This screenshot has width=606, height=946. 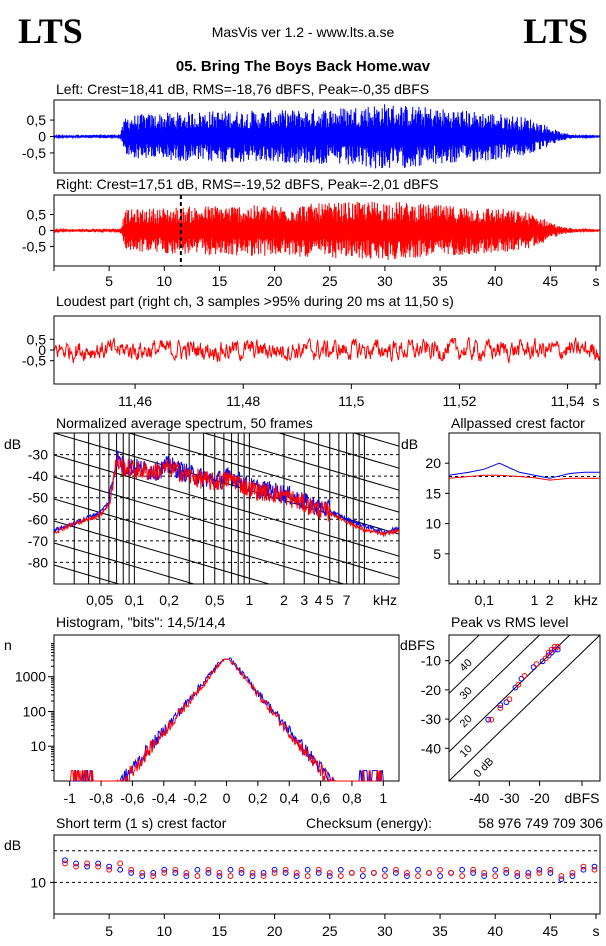 What do you see at coordinates (141, 622) in the screenshot?
I see `histogram-title: Histogram, "bits": 14,5/14,4` at bounding box center [141, 622].